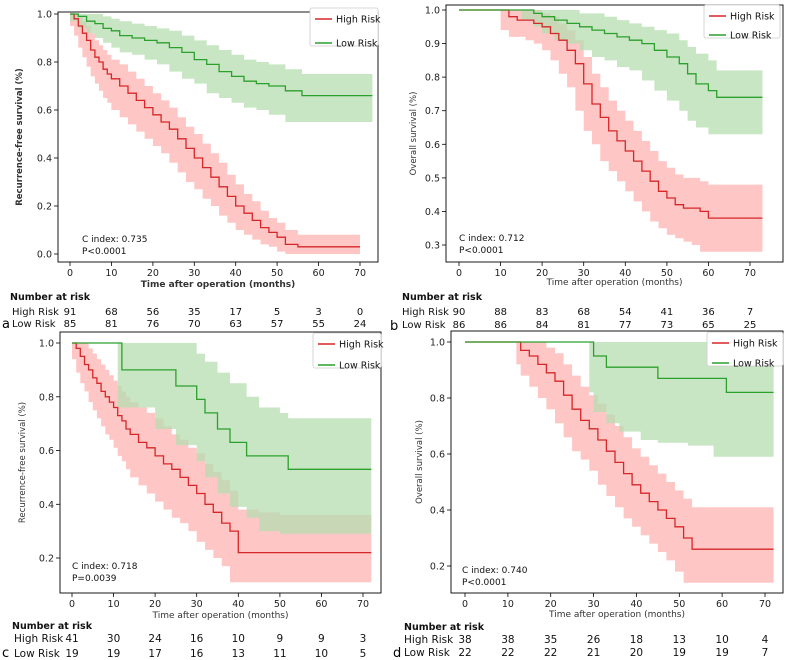  What do you see at coordinates (432, 111) in the screenshot?
I see `y-tick-label: 0.7` at bounding box center [432, 111].